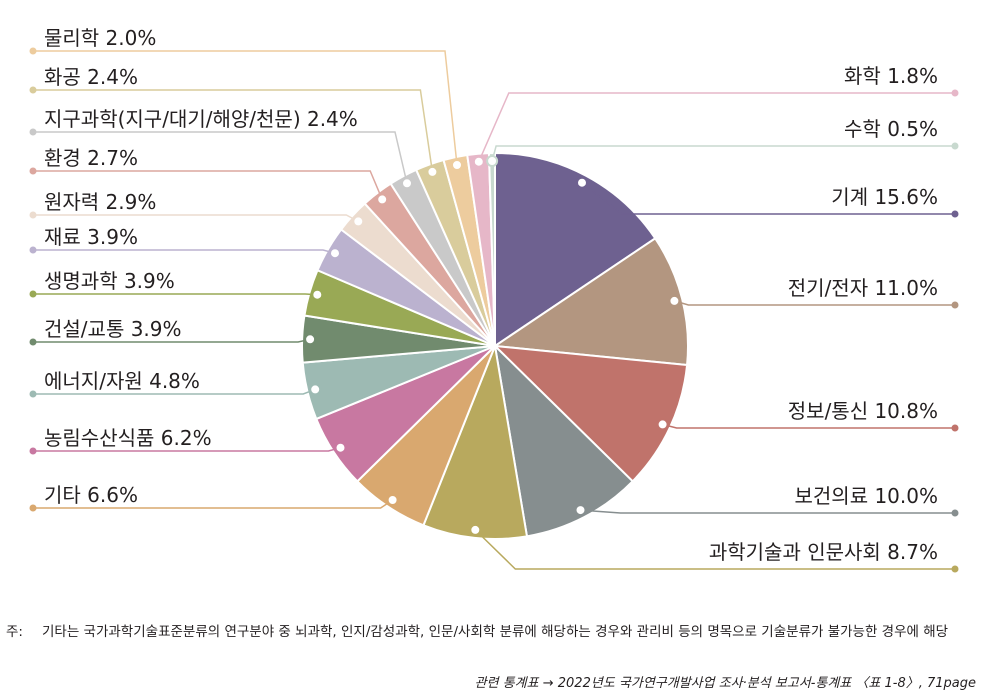 Image resolution: width=989 pixels, height=696 pixels. What do you see at coordinates (201, 119) in the screenshot?
I see `slice-13-label: 지구과학(지구/대기/해양/천문) 2.4%` at bounding box center [201, 119].